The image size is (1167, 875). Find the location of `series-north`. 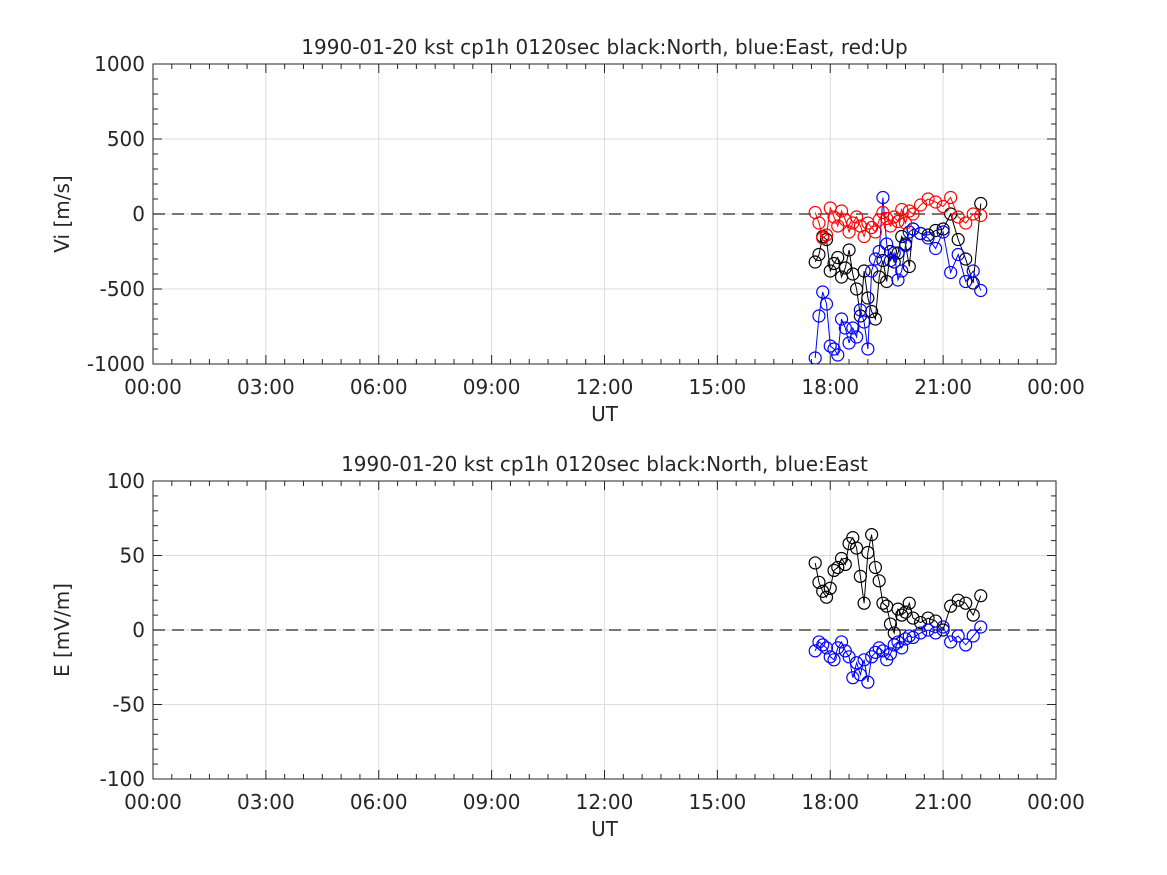

series-north is located at coordinates (898, 584).